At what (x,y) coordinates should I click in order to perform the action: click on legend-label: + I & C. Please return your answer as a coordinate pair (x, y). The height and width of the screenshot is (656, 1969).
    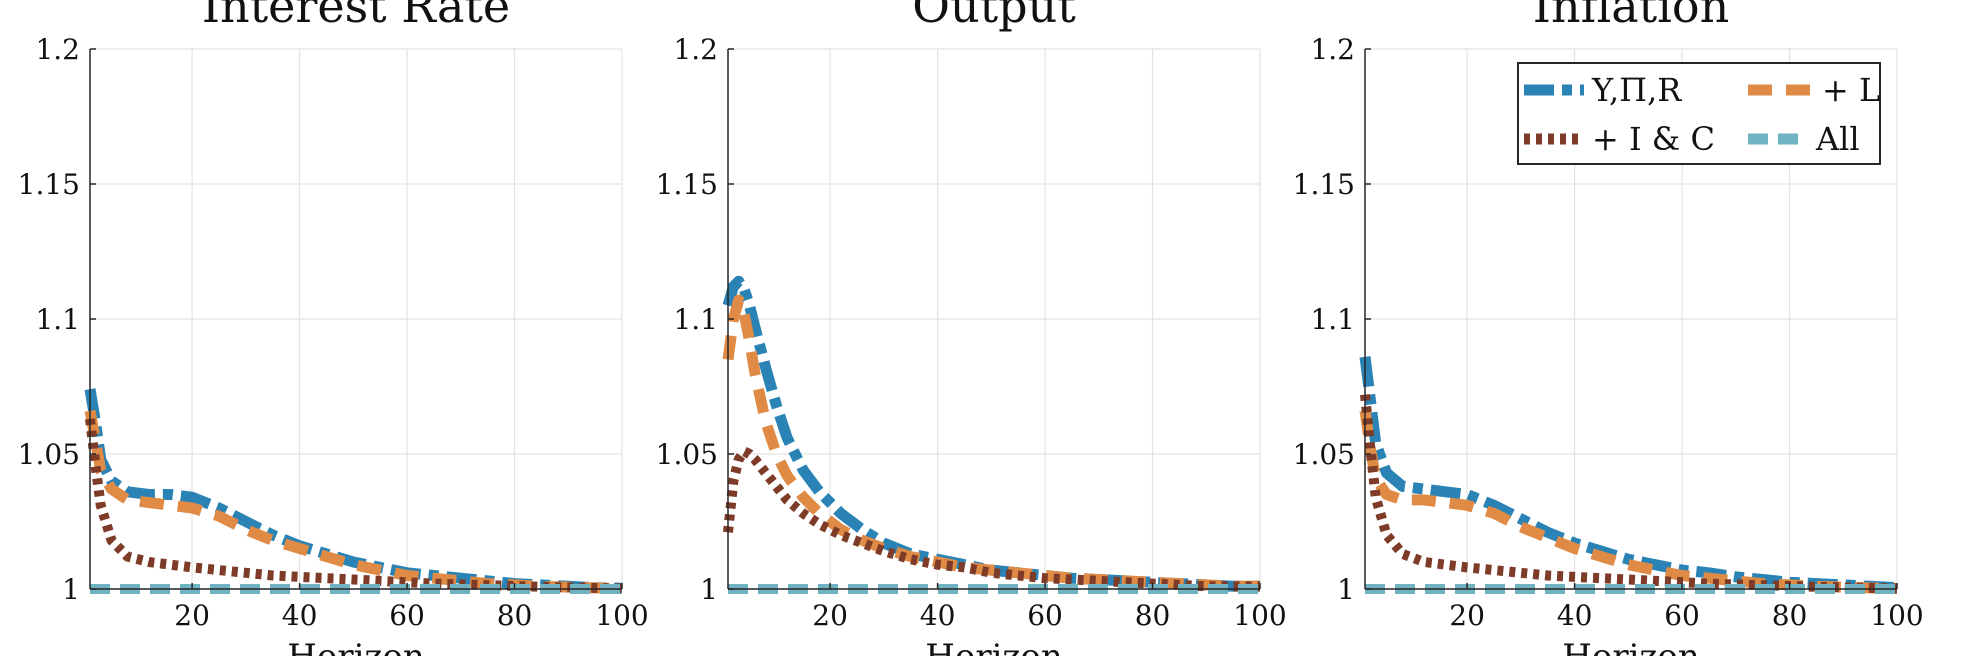
    Looking at the image, I should click on (1653, 139).